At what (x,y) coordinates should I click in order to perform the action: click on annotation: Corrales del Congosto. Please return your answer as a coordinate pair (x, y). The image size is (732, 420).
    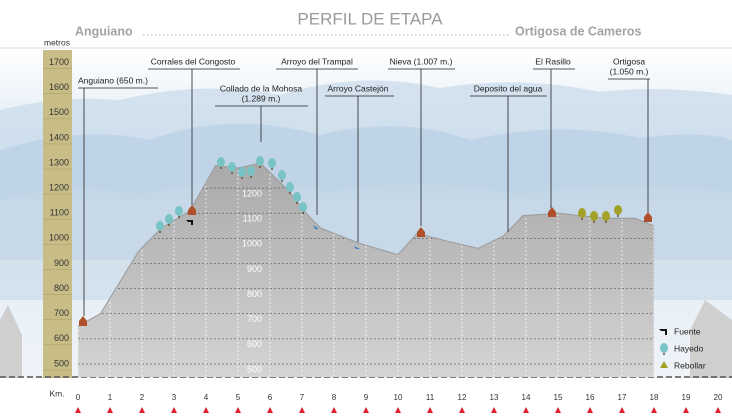
    Looking at the image, I should click on (193, 61).